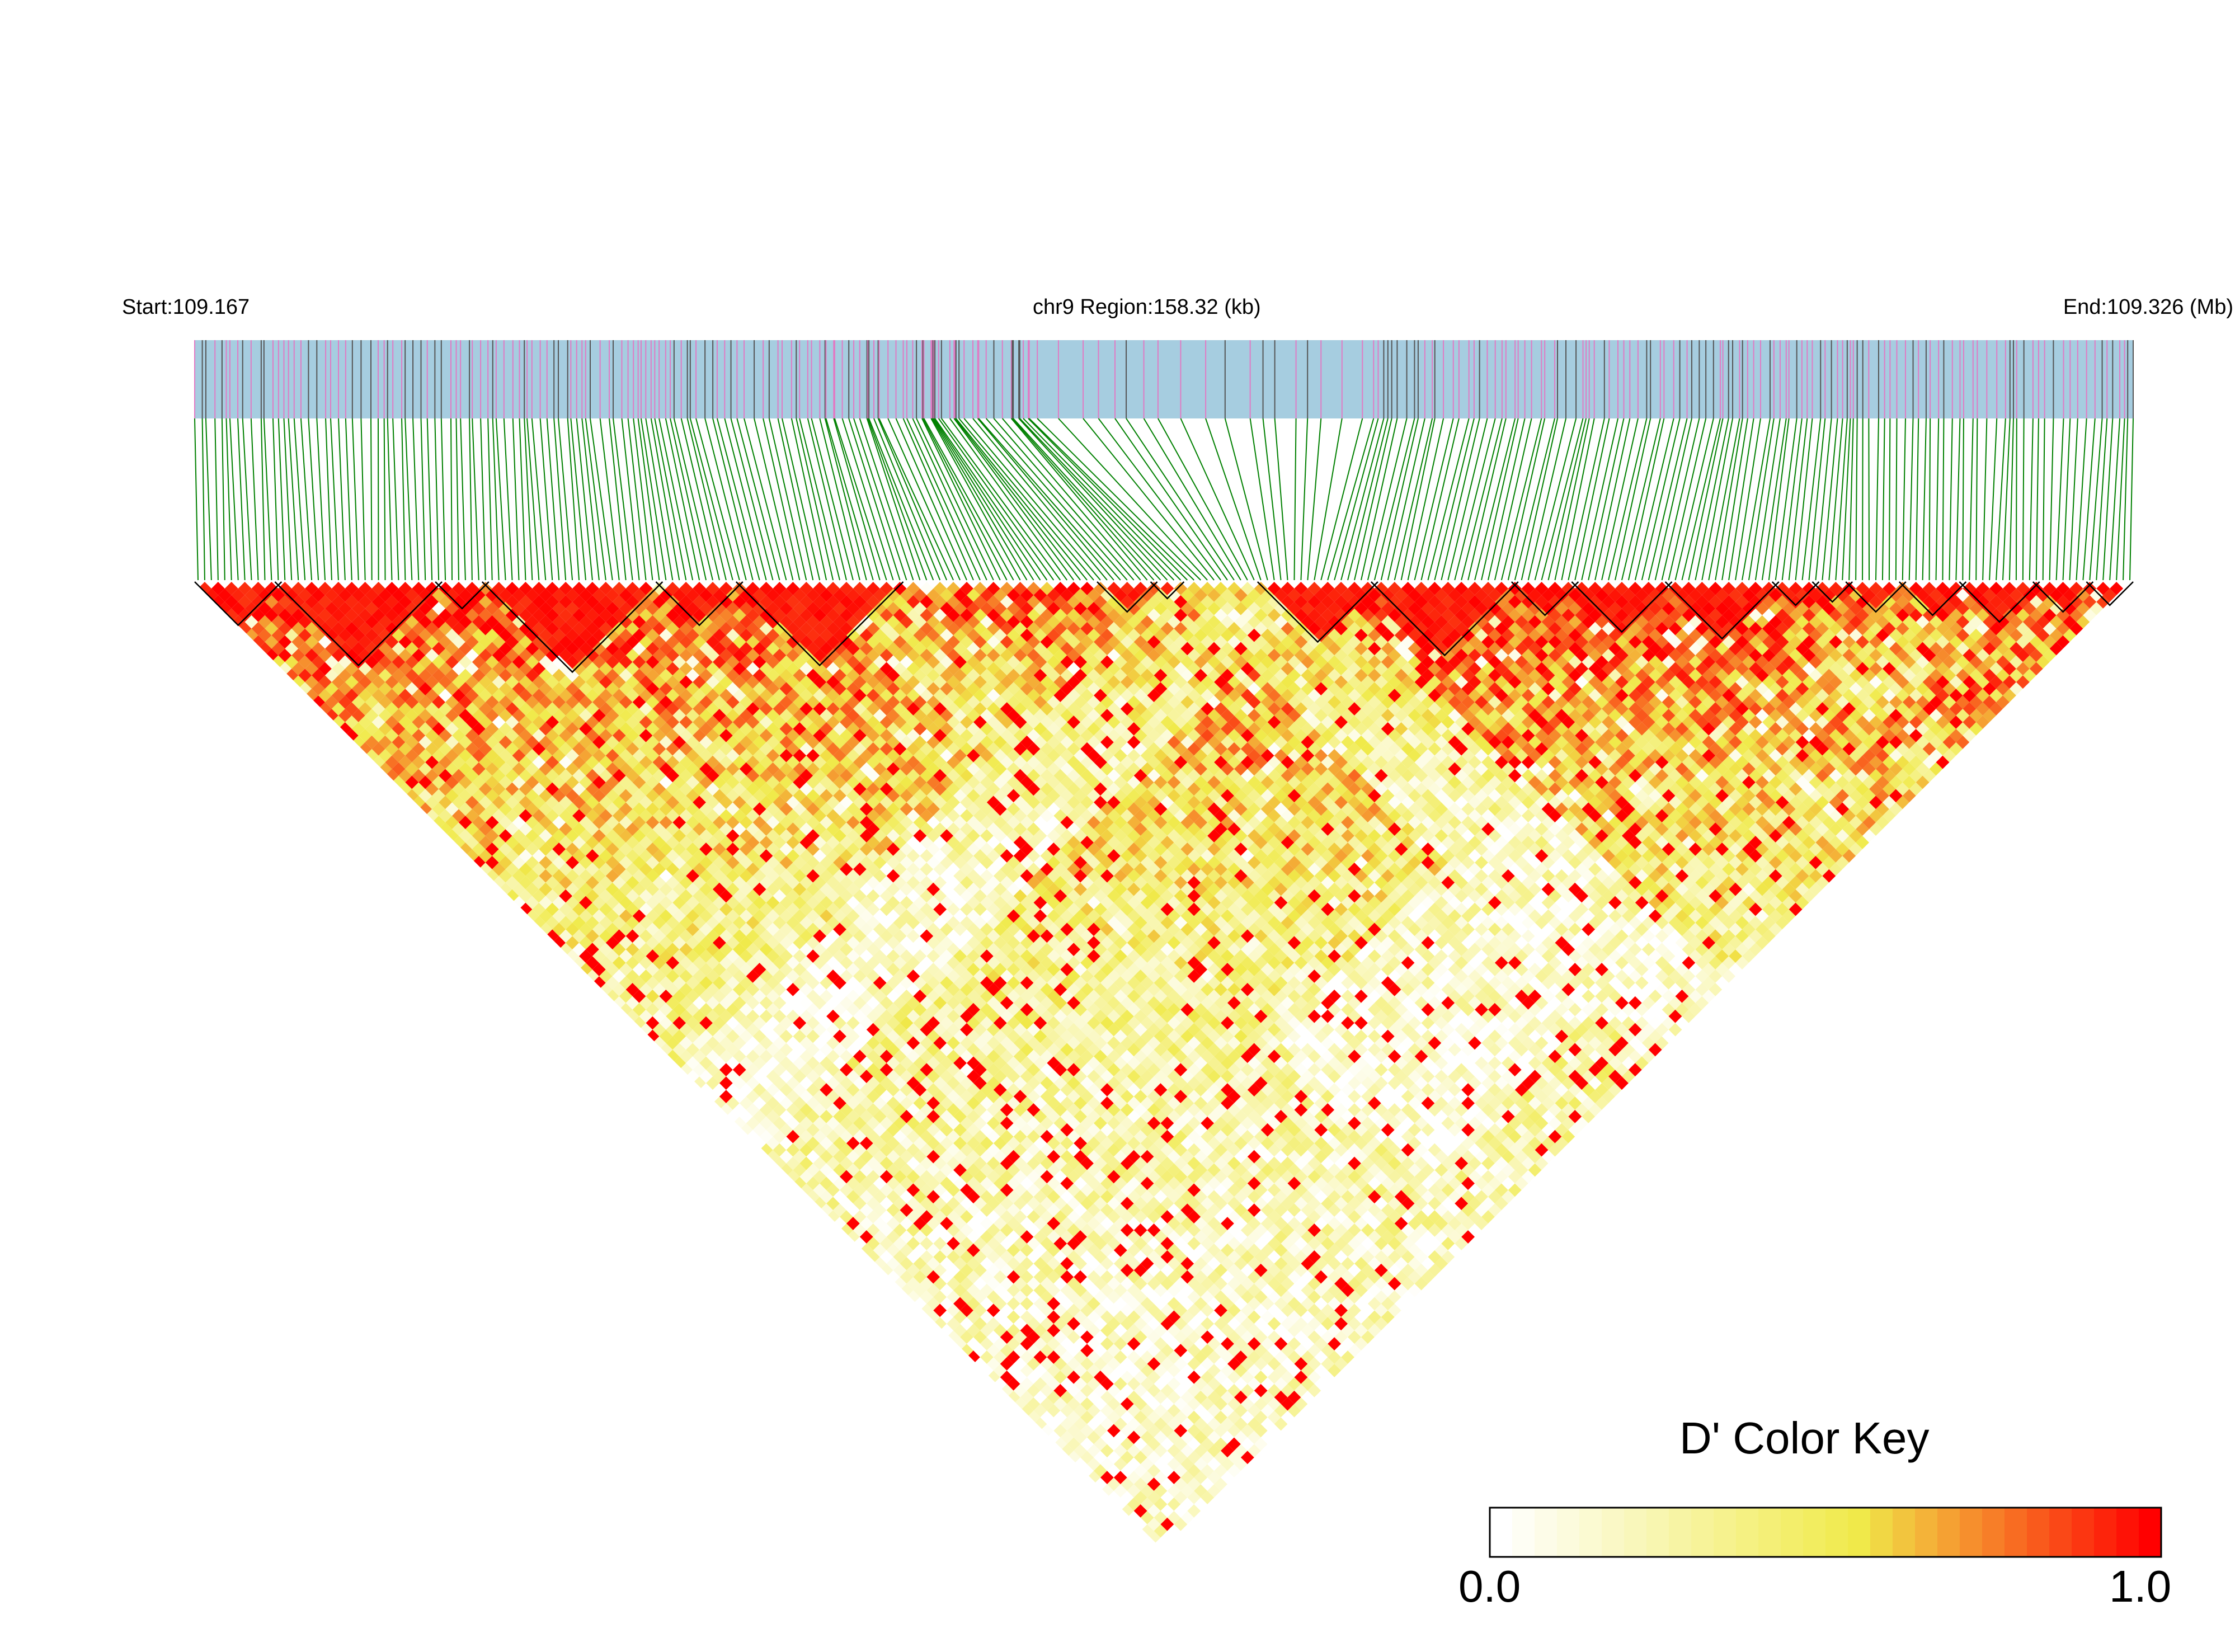 The image size is (2235, 1652). Describe the element at coordinates (186, 307) in the screenshot. I see `region-start-label: Start:109.167` at that location.